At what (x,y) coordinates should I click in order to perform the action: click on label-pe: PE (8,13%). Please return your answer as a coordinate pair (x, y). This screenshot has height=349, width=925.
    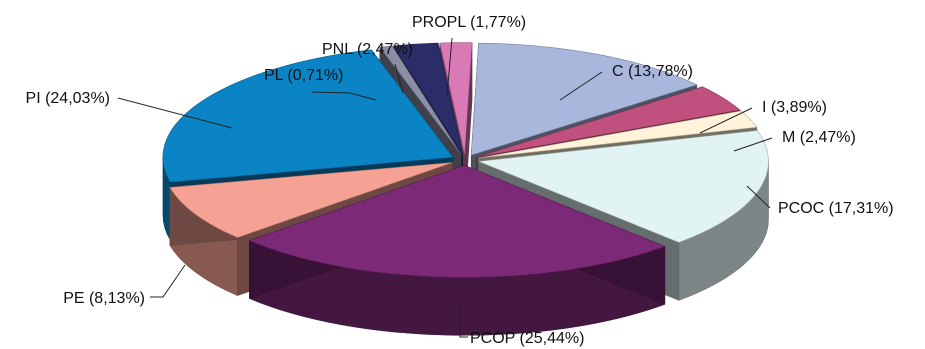
    Looking at the image, I should click on (104, 298).